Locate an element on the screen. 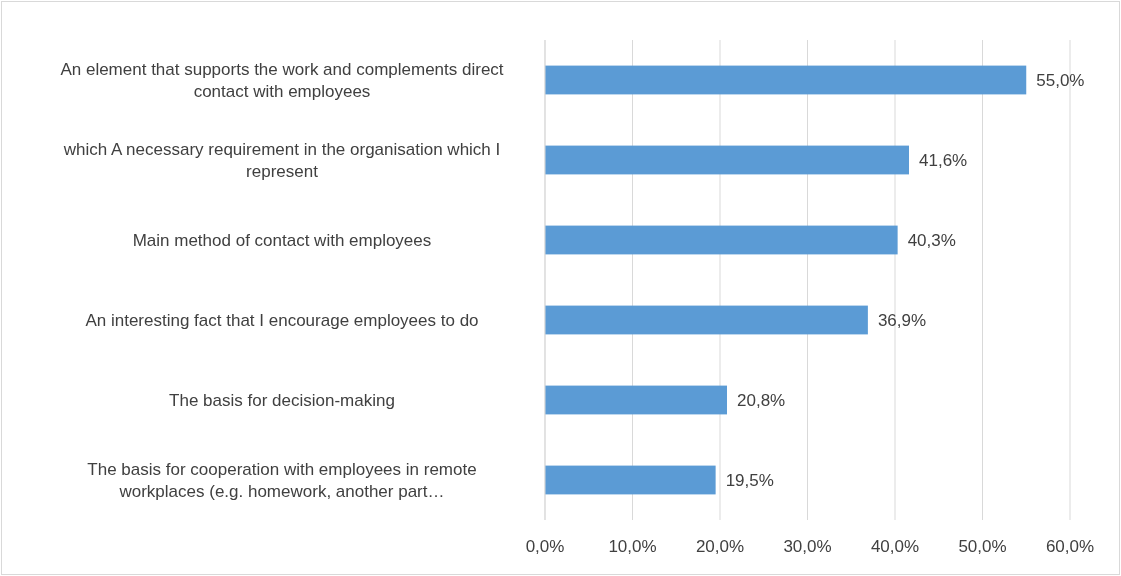  data-label: 19,5% is located at coordinates (749, 480).